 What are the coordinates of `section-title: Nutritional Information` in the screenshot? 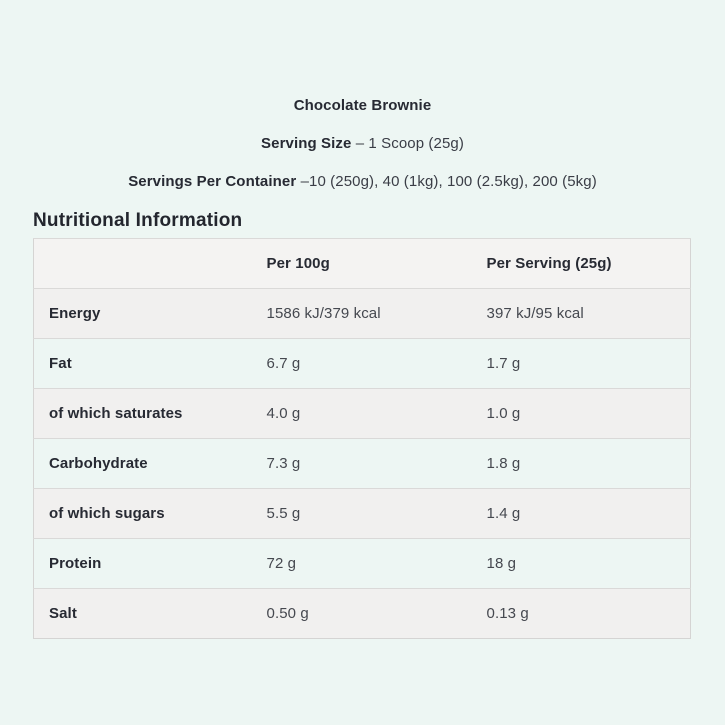 It's located at (138, 220).